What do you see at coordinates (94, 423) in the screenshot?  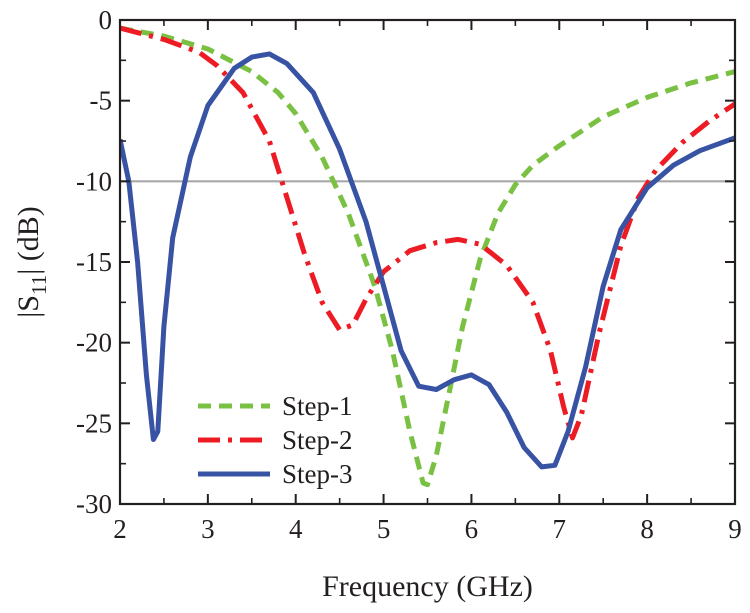 I see `y-tick-label: -25` at bounding box center [94, 423].